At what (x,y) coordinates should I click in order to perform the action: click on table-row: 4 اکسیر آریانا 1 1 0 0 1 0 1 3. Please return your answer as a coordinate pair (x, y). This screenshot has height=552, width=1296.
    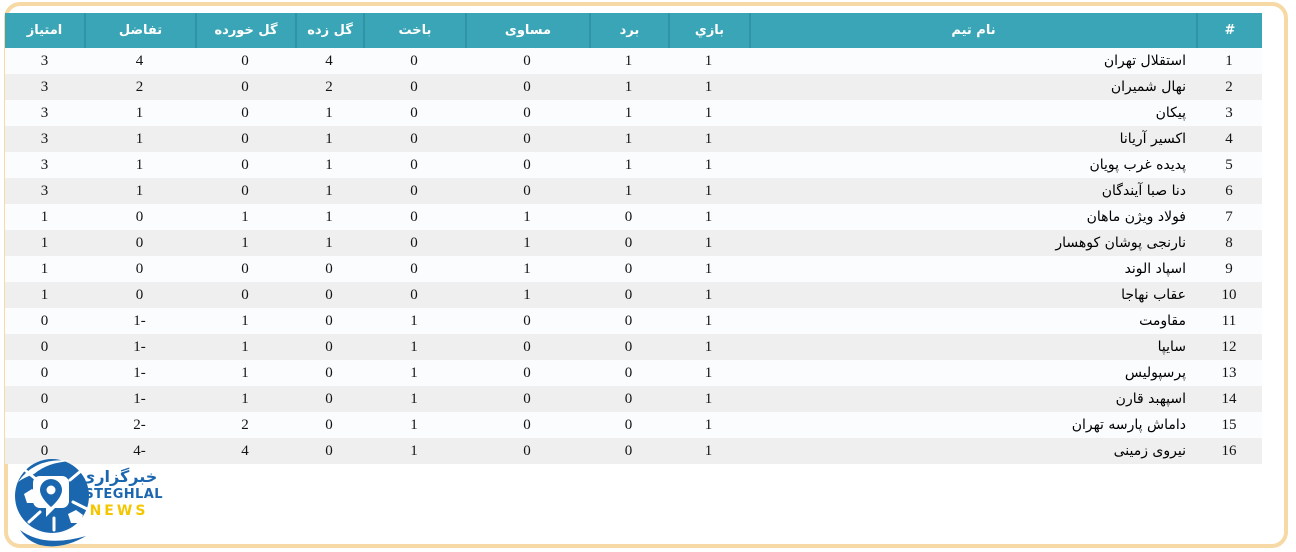
    Looking at the image, I should click on (633, 139).